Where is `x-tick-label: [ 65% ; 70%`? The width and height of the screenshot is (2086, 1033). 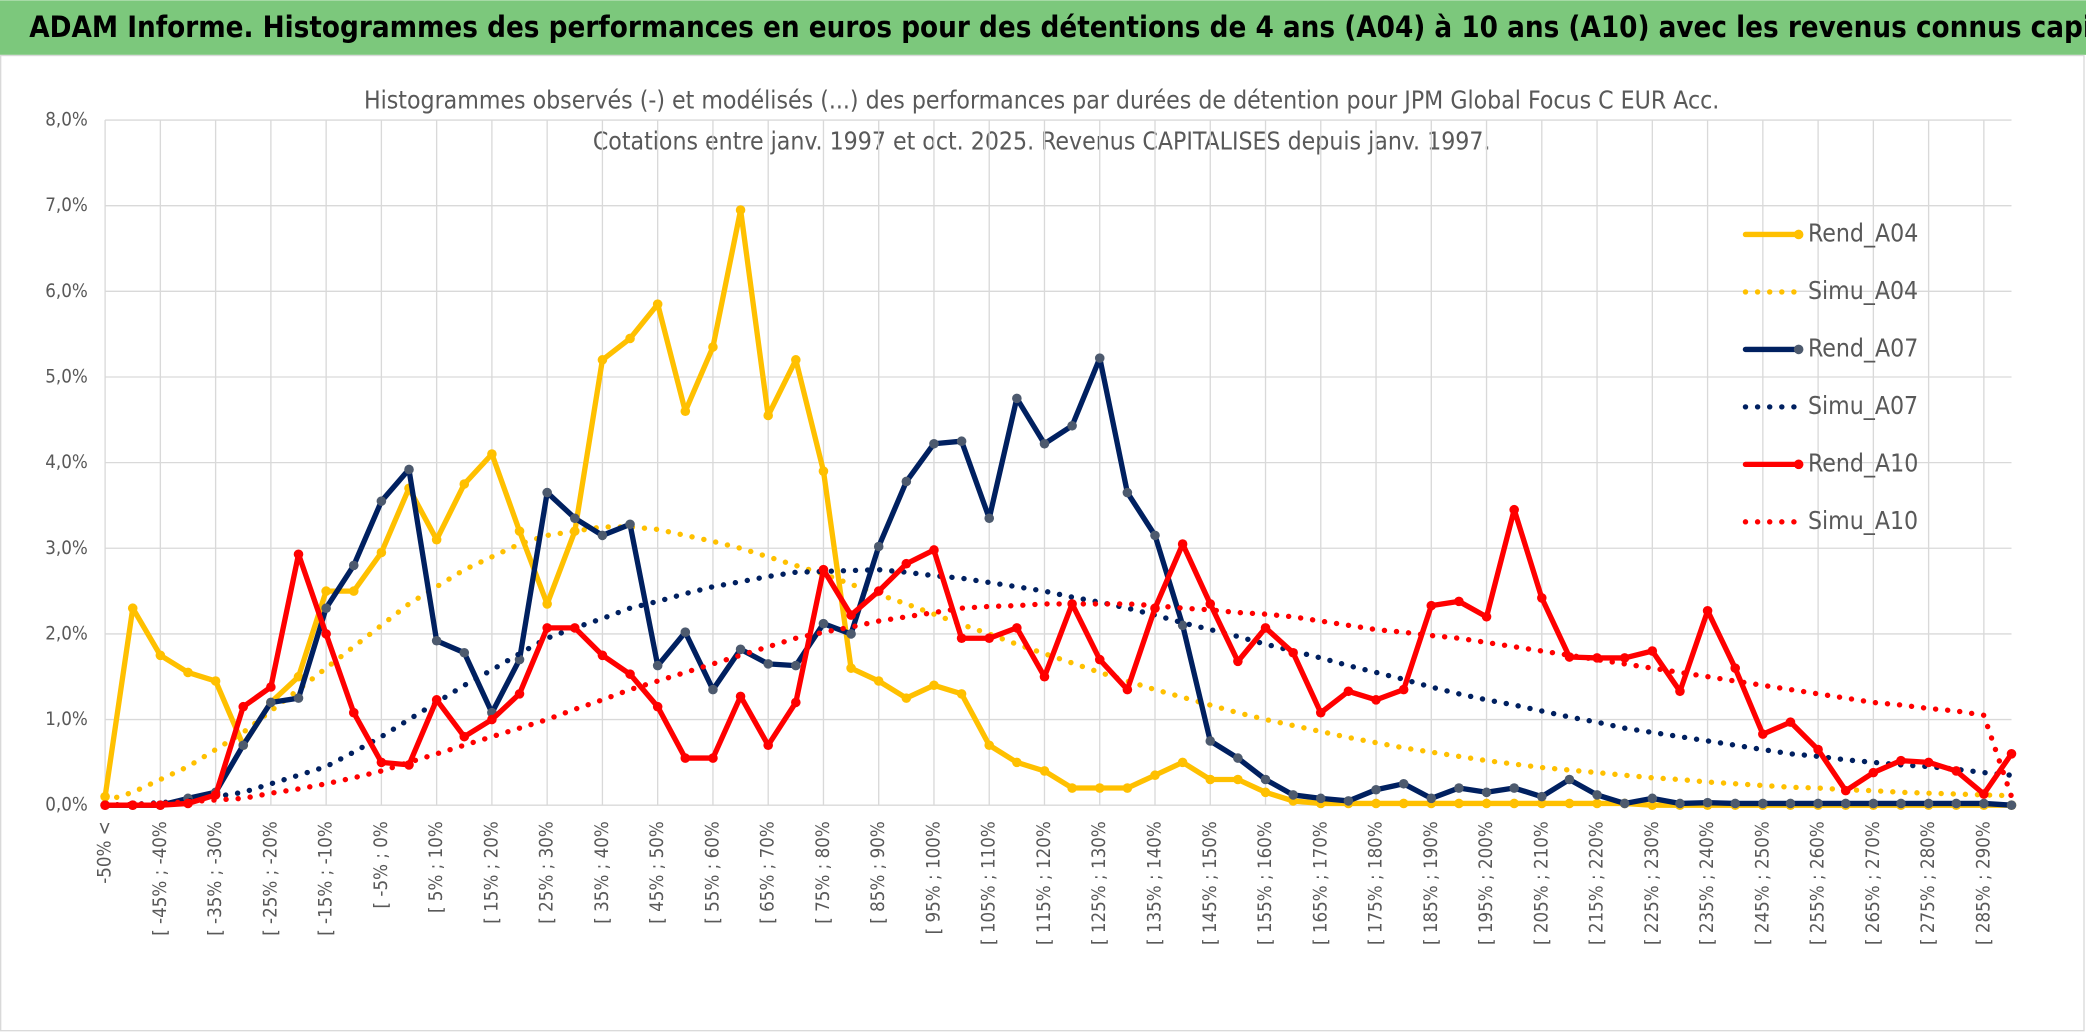 x-tick-label: [ 65% ; 70% is located at coordinates (768, 872).